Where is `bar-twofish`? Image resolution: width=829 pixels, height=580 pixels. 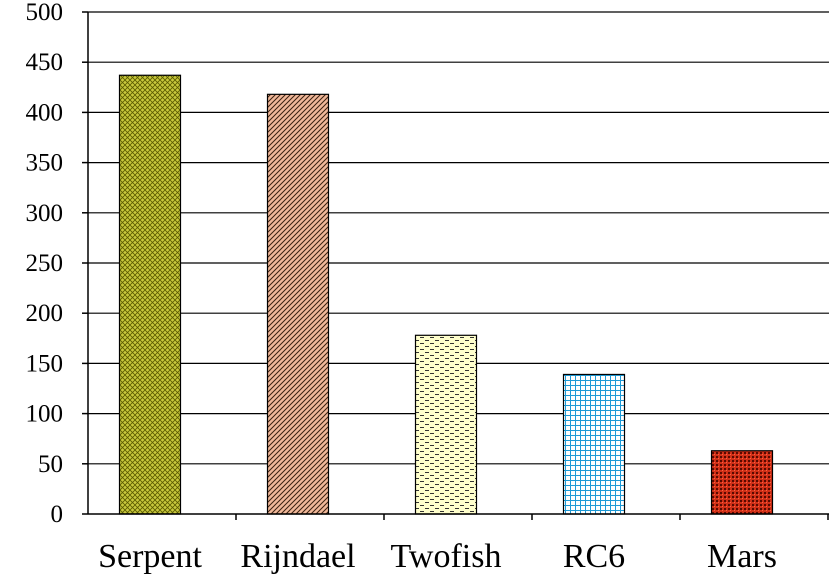 bar-twofish is located at coordinates (446, 424).